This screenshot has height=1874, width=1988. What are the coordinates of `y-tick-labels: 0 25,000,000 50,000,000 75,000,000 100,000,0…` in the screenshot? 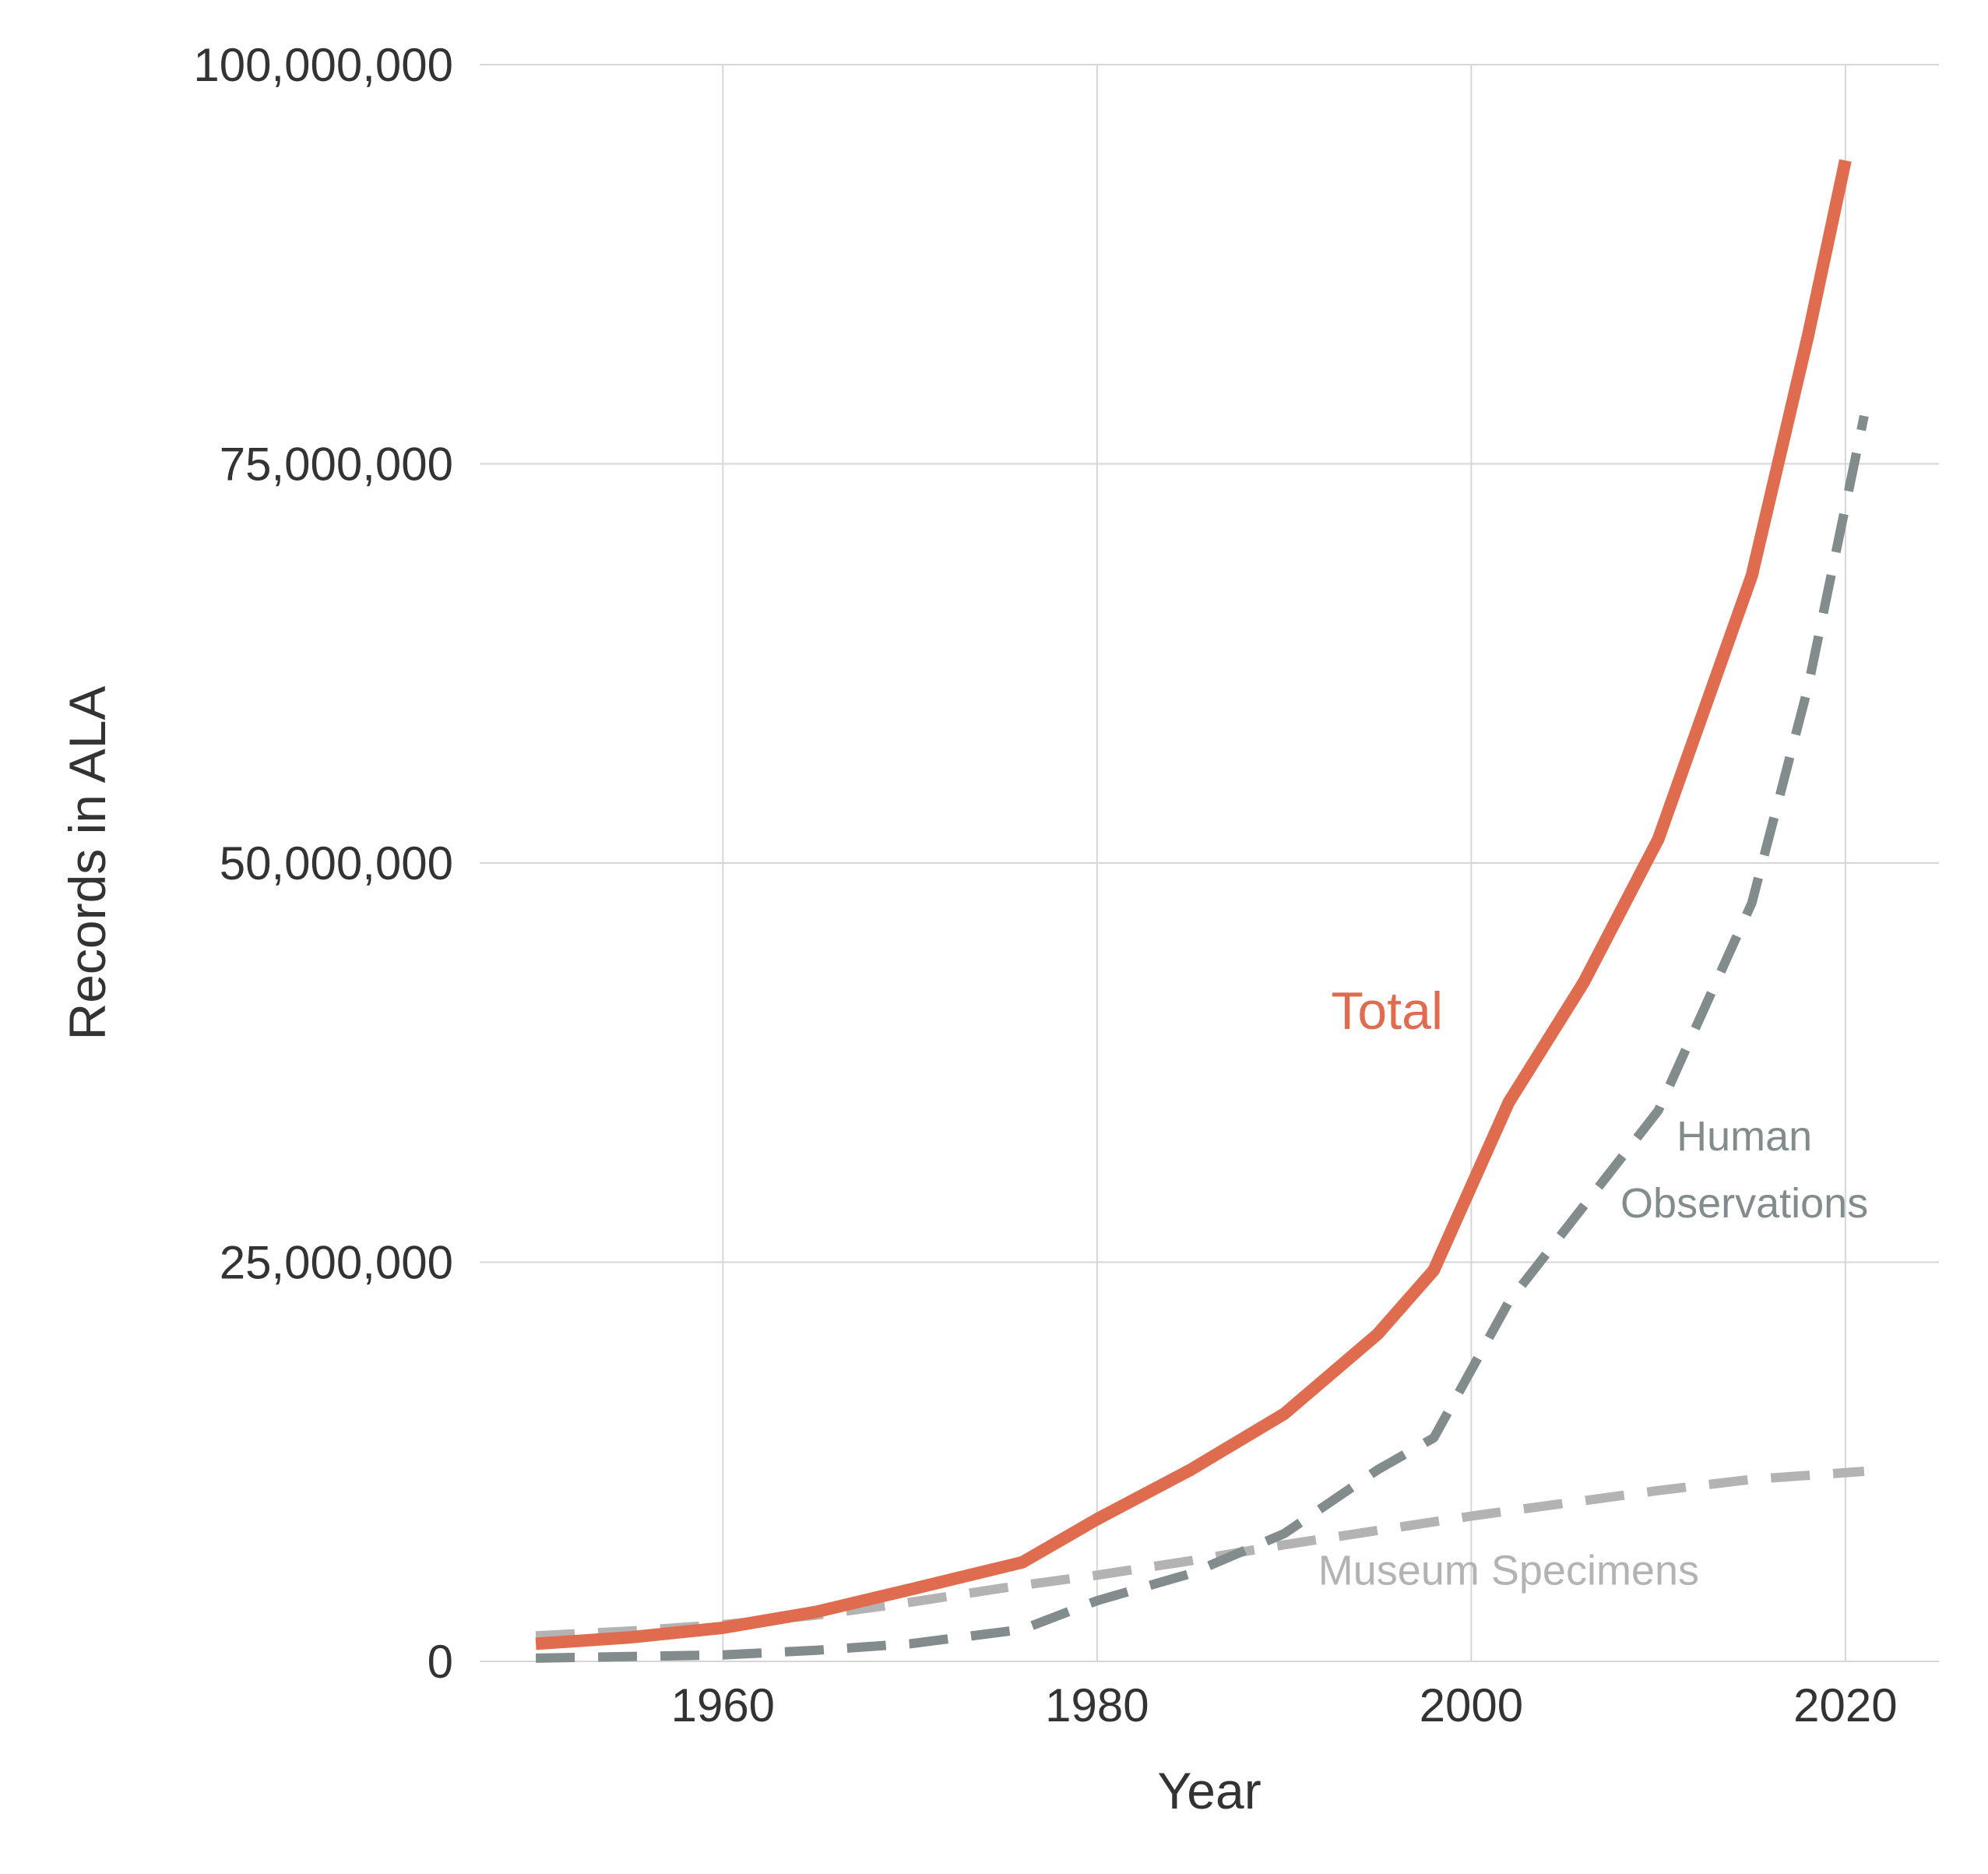 It's located at (323, 863).